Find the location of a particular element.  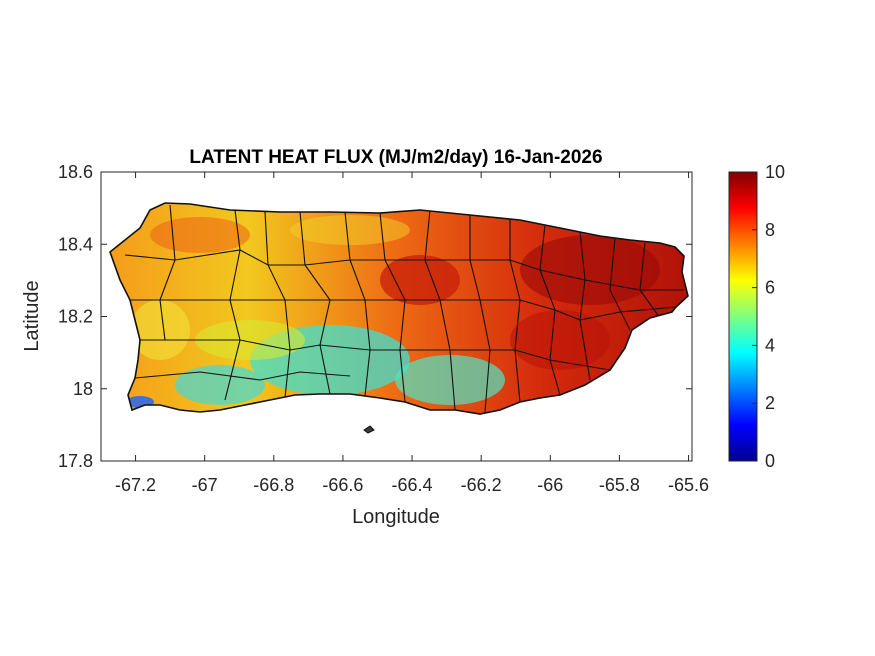

colorbar-tick-label: 6 is located at coordinates (770, 288).